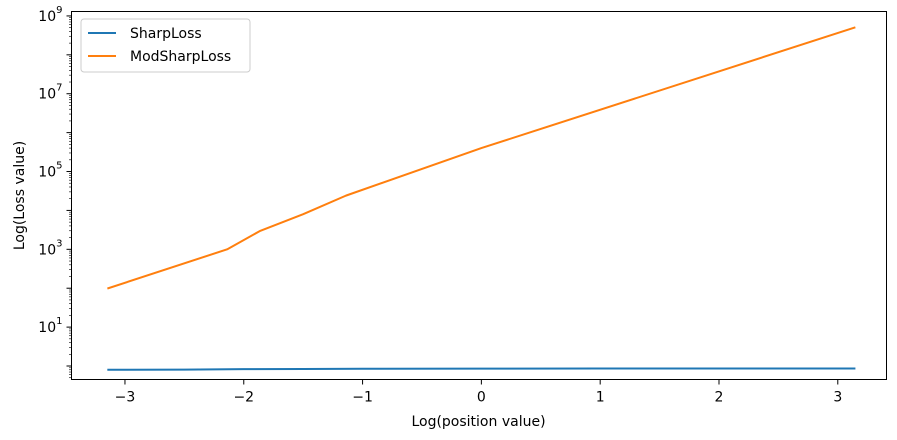  I want to click on x-tick-label: −2, so click(243, 398).